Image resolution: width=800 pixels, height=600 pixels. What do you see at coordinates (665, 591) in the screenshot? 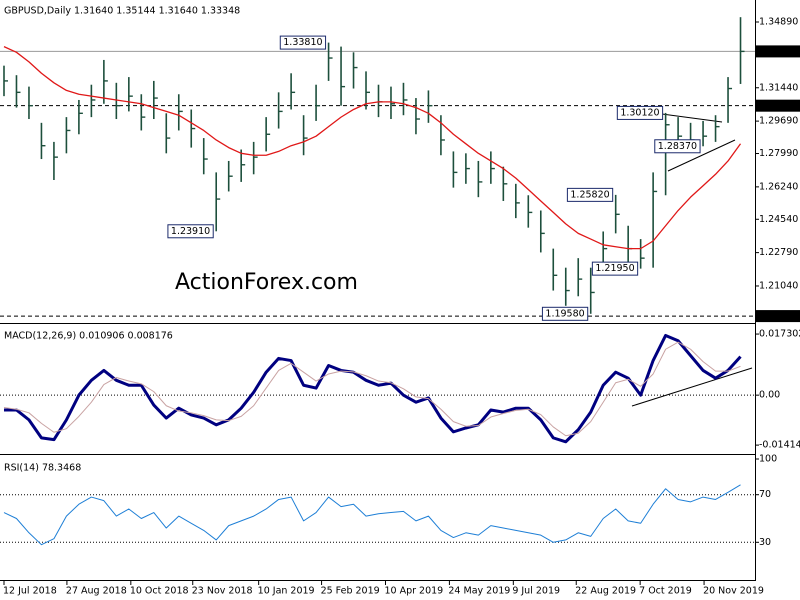
I see `x-tick-label: 7 Oct 2019` at bounding box center [665, 591].